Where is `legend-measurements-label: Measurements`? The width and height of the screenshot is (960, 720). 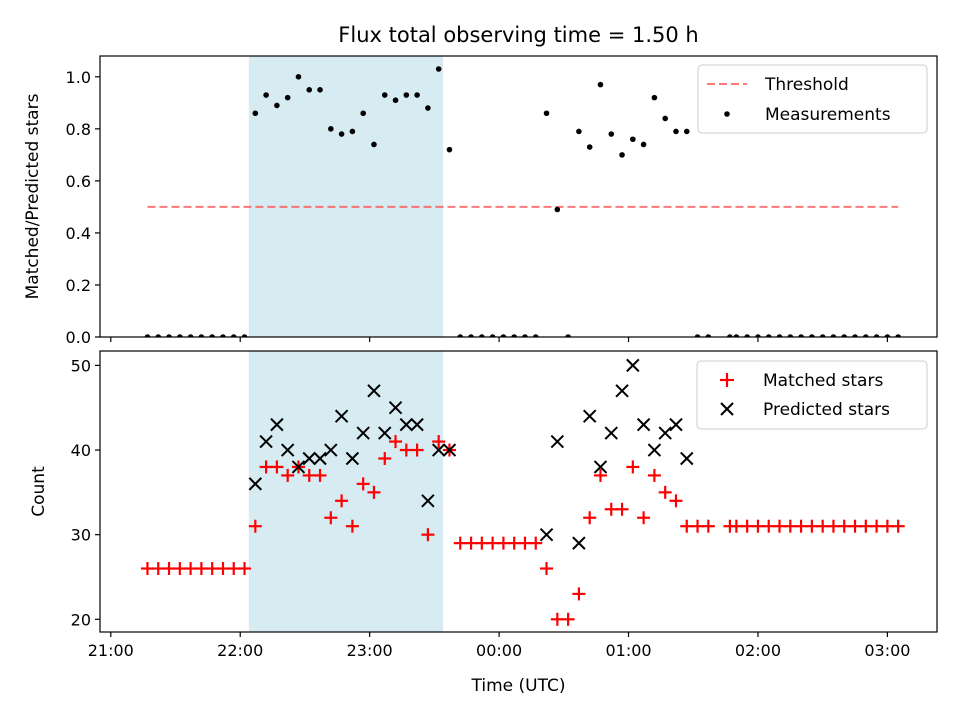
legend-measurements-label: Measurements is located at coordinates (828, 115).